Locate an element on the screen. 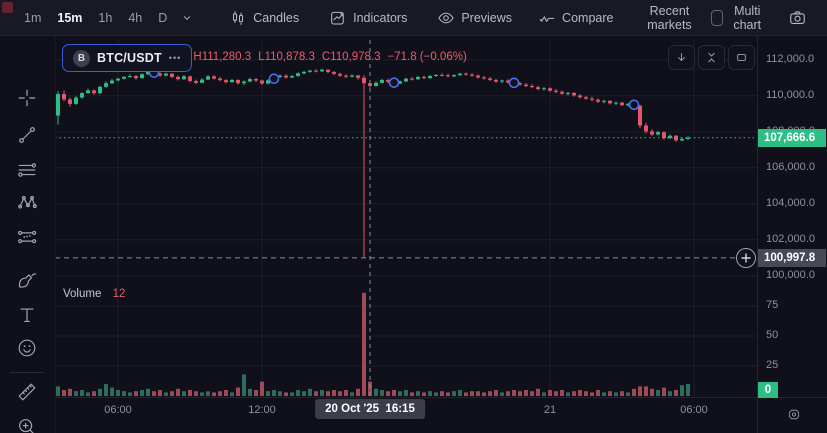 The height and width of the screenshot is (433, 827). scroll-to-recent-button is located at coordinates (681, 57).